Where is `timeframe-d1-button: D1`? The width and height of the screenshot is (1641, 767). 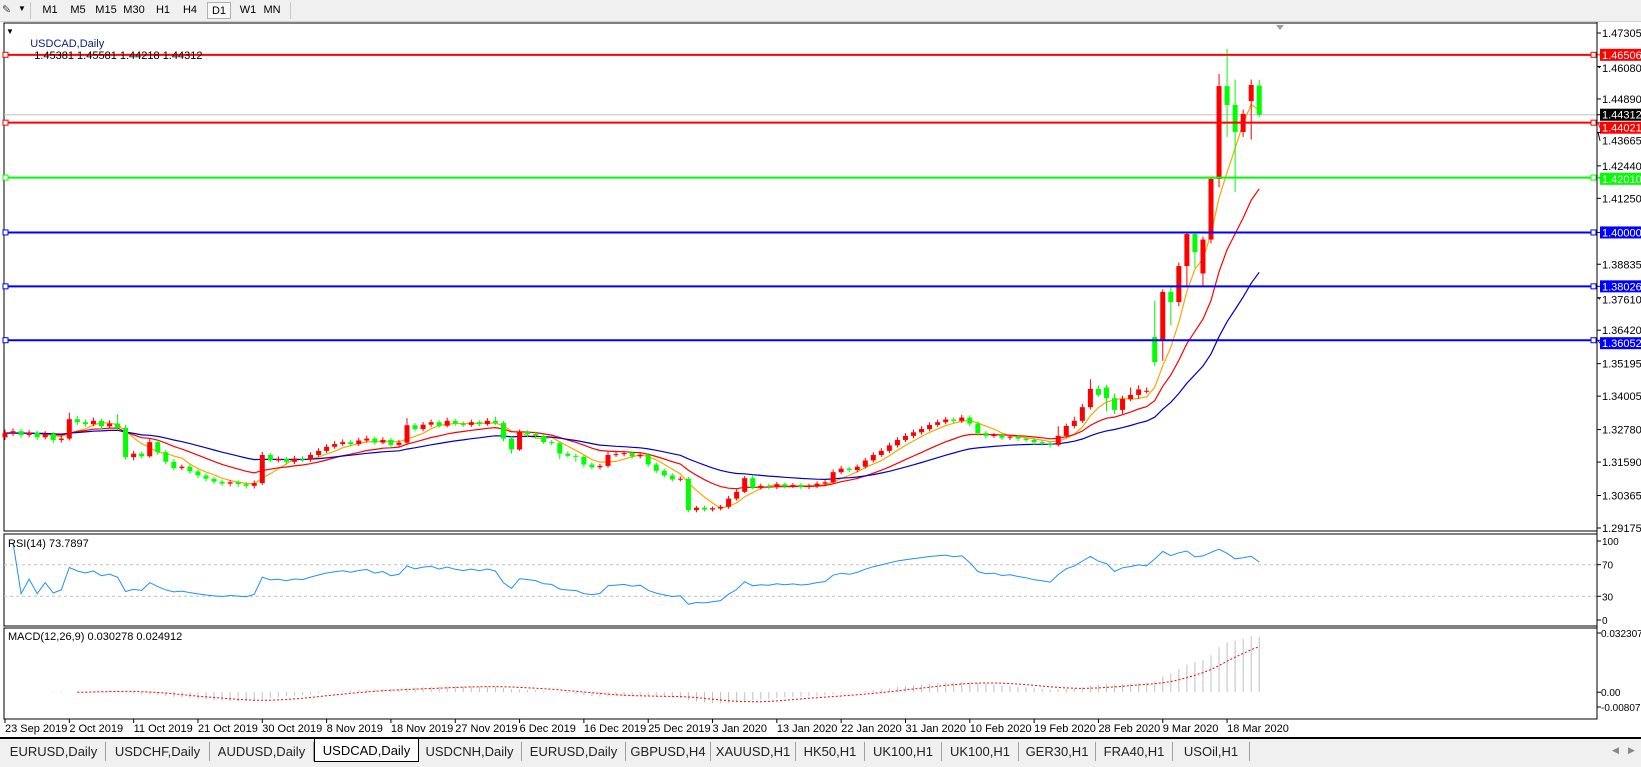
timeframe-d1-button: D1 is located at coordinates (219, 10).